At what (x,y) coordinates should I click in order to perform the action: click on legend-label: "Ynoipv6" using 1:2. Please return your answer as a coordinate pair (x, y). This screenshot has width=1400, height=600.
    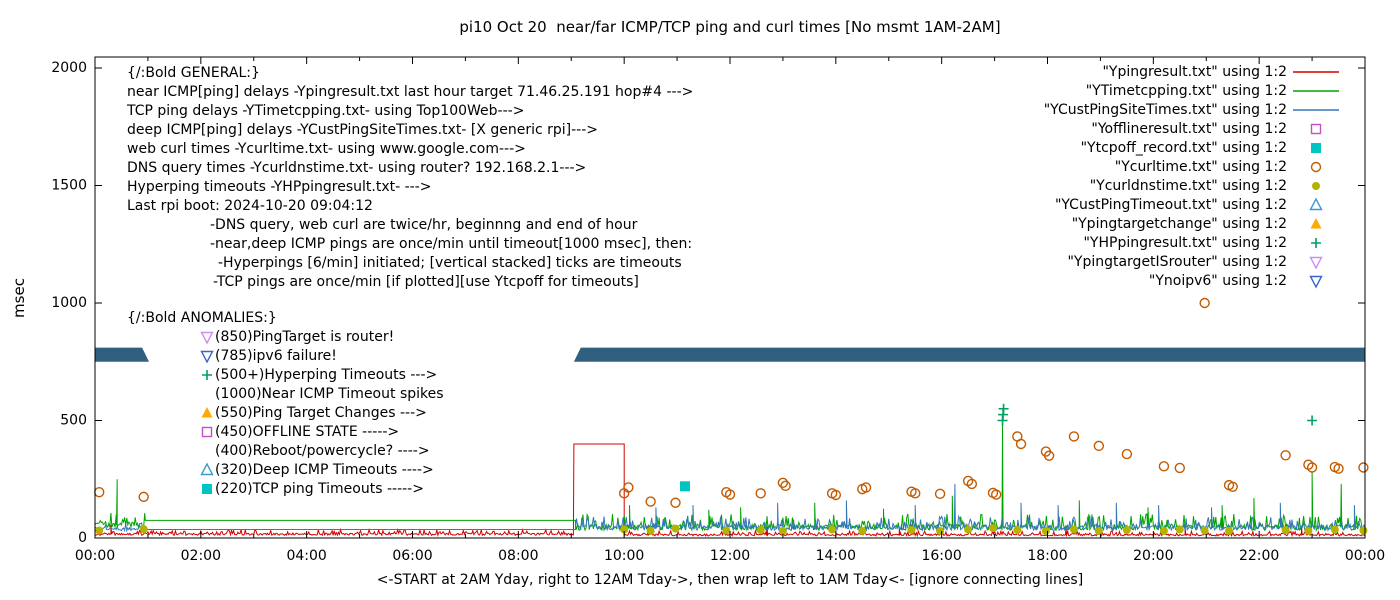
    Looking at the image, I should click on (1218, 281).